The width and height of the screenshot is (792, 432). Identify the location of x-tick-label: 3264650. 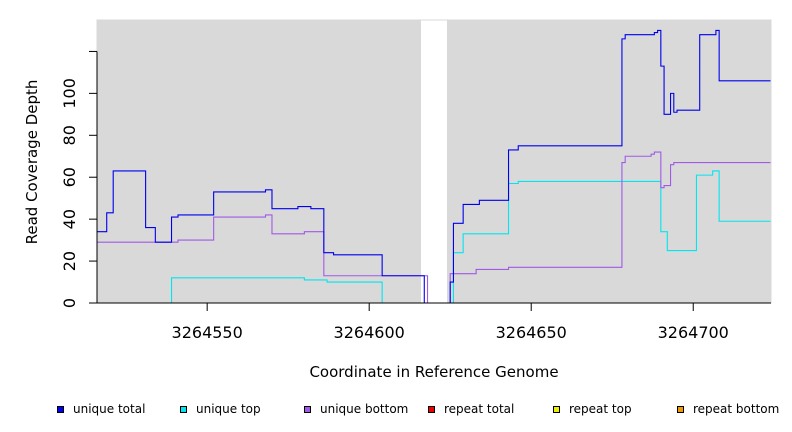
(531, 332).